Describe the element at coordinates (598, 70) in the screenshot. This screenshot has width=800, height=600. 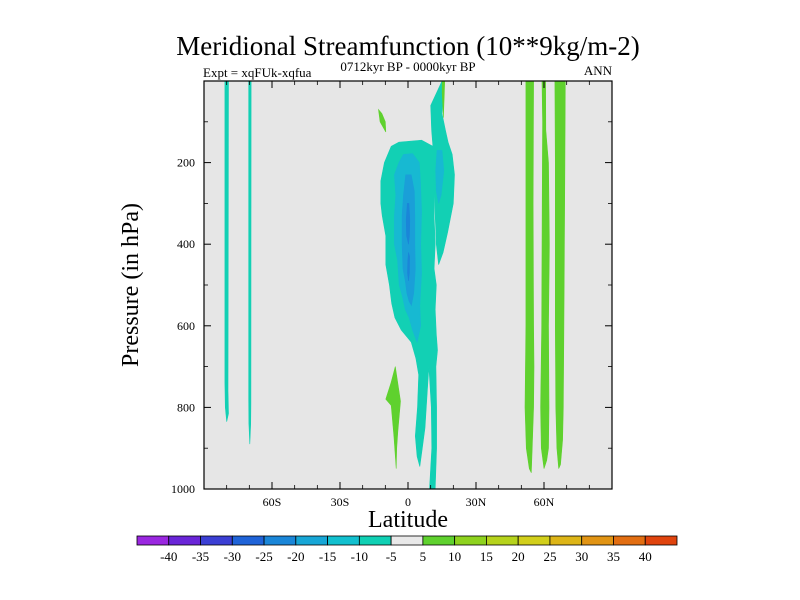
I see `chart-subtitle-right: ANN` at that location.